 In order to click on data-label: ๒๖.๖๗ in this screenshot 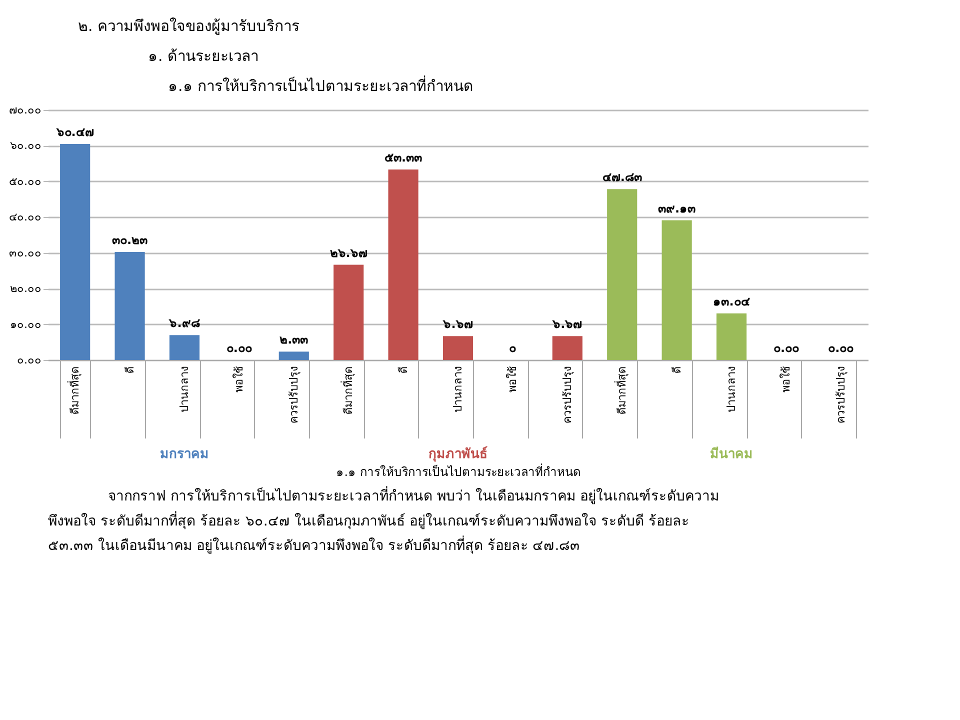, I will do `click(349, 253)`.